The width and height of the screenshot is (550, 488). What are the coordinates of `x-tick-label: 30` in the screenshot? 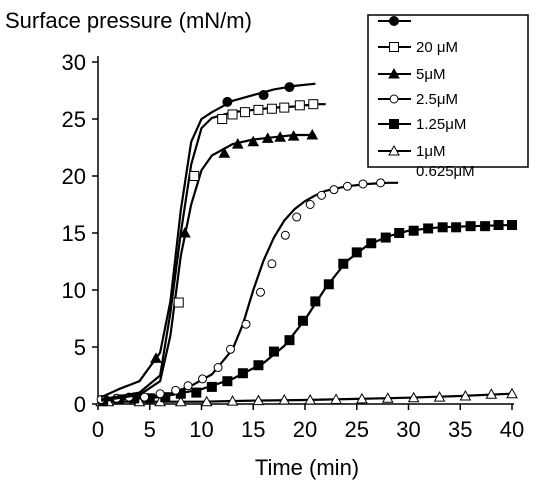 It's located at (408, 429).